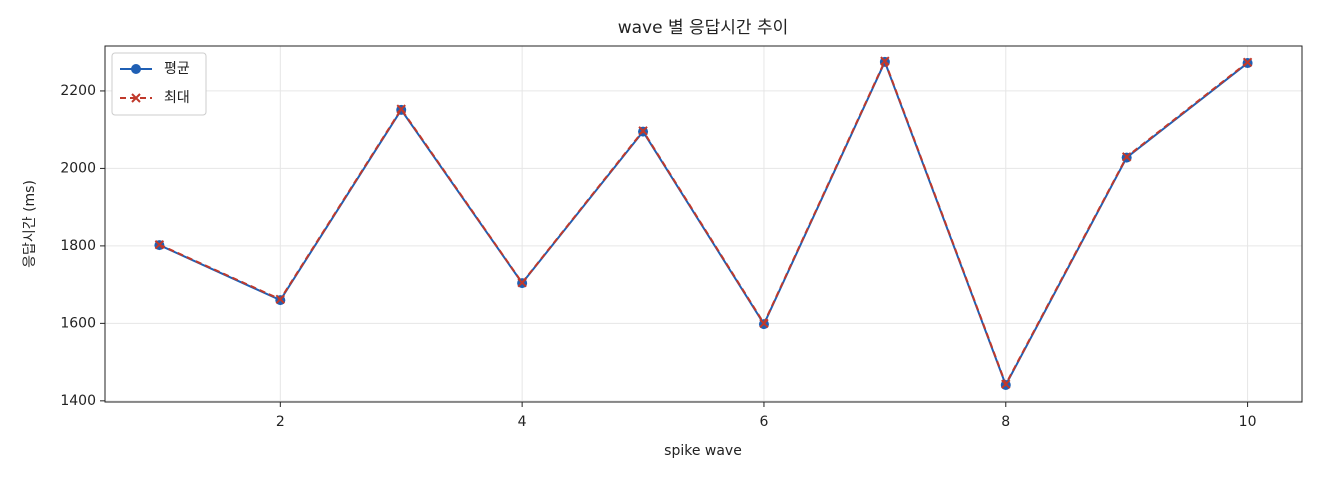 This screenshot has width=1320, height=480. What do you see at coordinates (703, 28) in the screenshot?
I see `chart-title: wave 별 응답시간 추이` at bounding box center [703, 28].